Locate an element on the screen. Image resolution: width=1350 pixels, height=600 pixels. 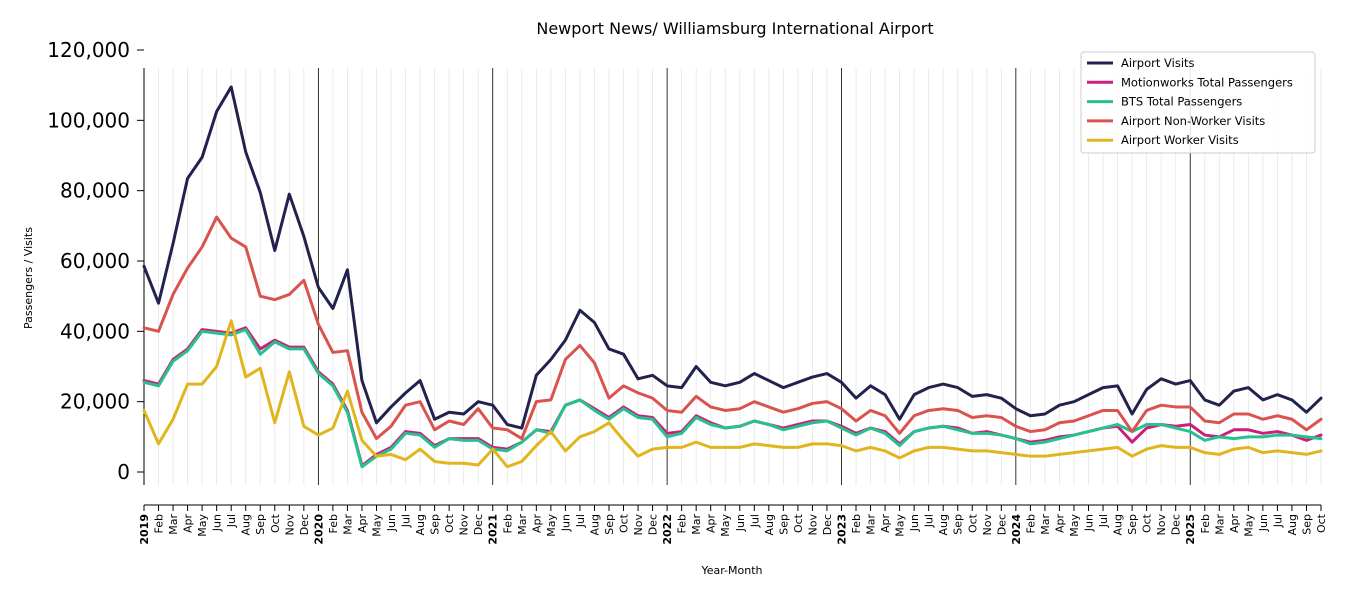
x-axis-label: Year-Month is located at coordinates (731, 570).